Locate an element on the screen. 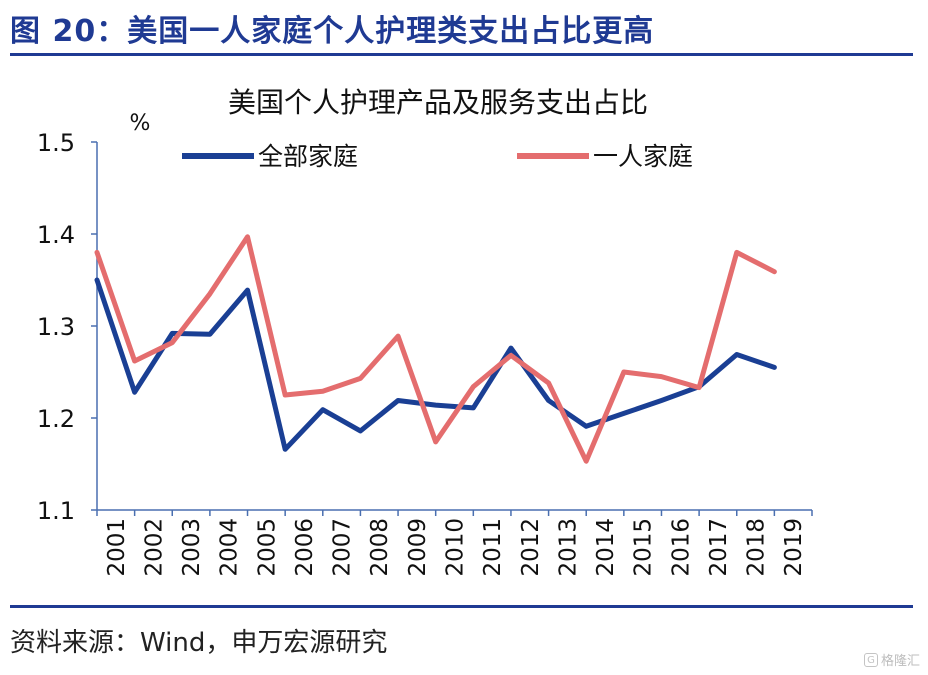  y-tick-label: 1.2 is located at coordinates (56, 419).